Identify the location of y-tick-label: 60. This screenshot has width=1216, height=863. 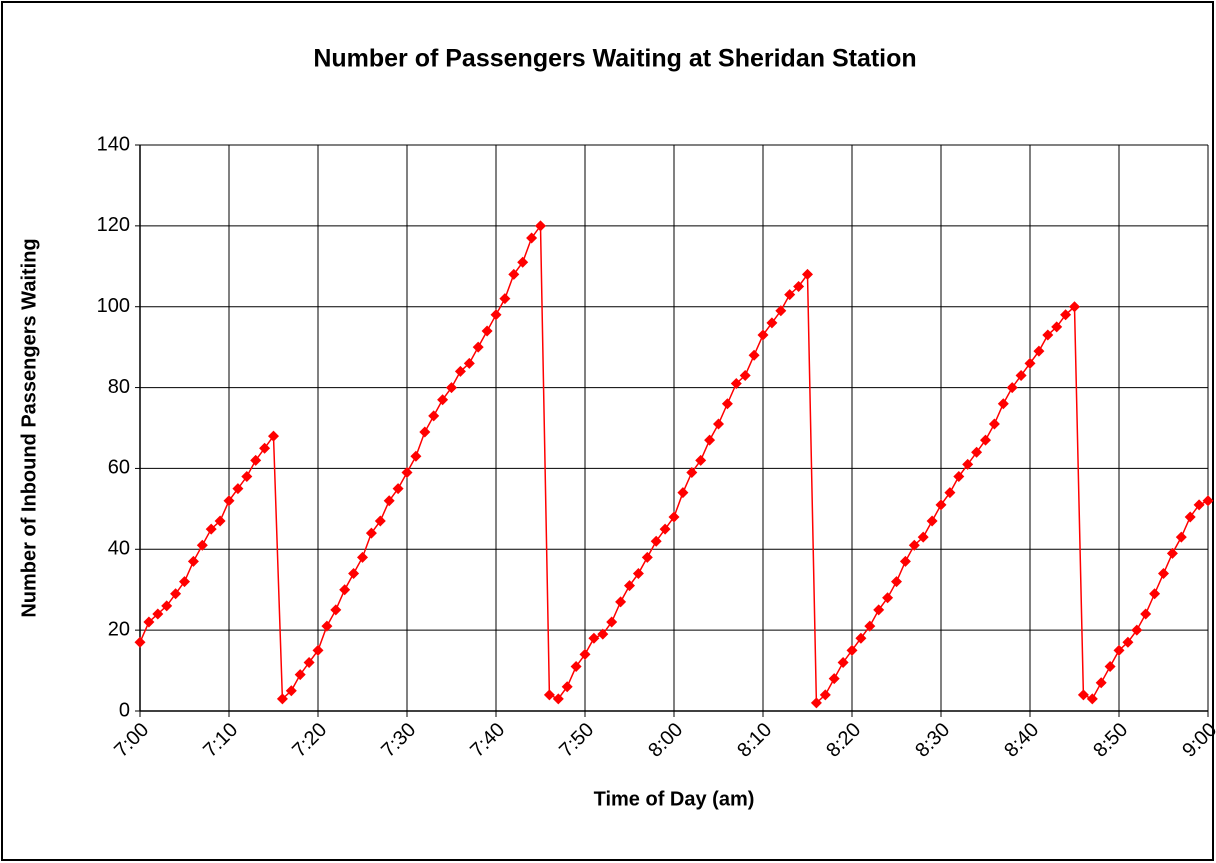
(119, 468).